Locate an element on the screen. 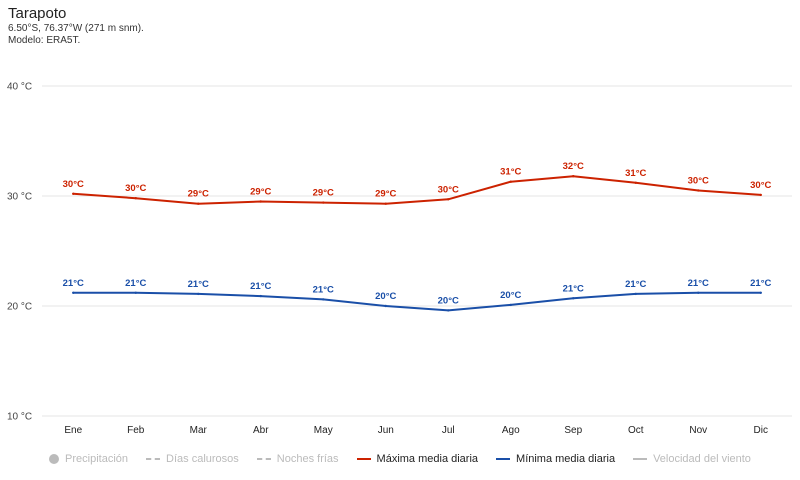  y-tick-label: 10 °C is located at coordinates (19, 417).